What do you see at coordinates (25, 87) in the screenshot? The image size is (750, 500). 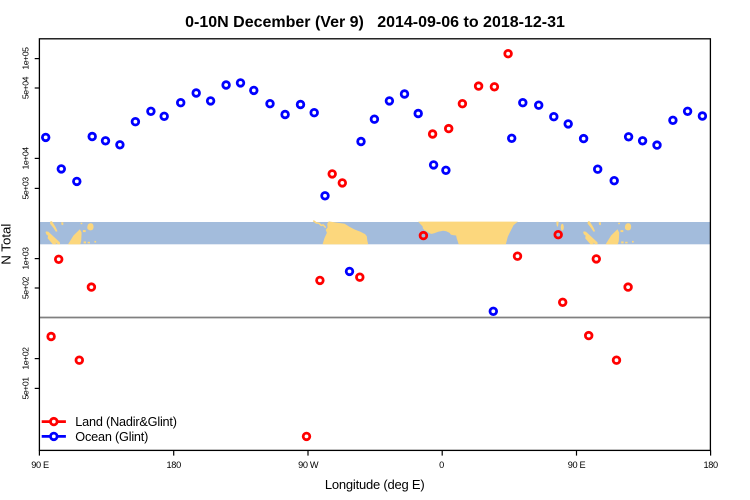 I see `svg-text: 5e+04` at bounding box center [25, 87].